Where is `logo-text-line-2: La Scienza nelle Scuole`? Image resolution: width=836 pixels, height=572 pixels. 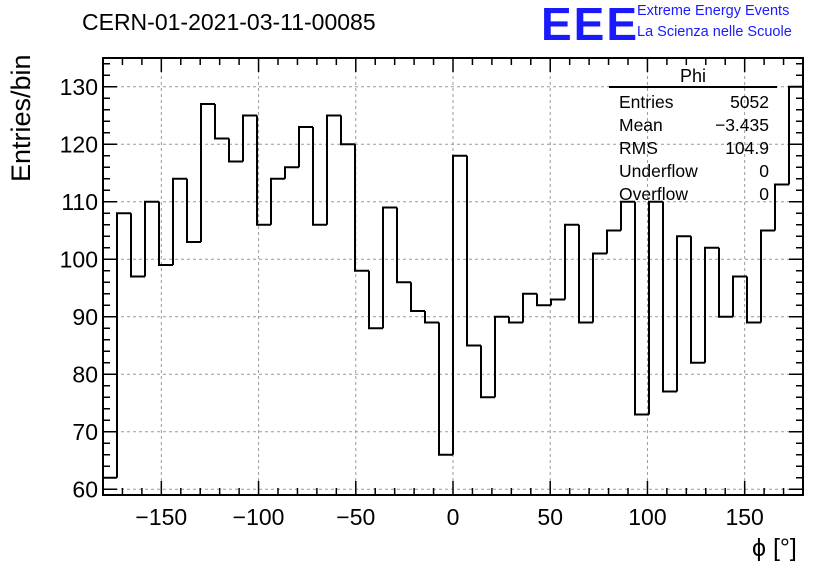
logo-text-line-2: La Scienza nelle Scuole is located at coordinates (714, 32).